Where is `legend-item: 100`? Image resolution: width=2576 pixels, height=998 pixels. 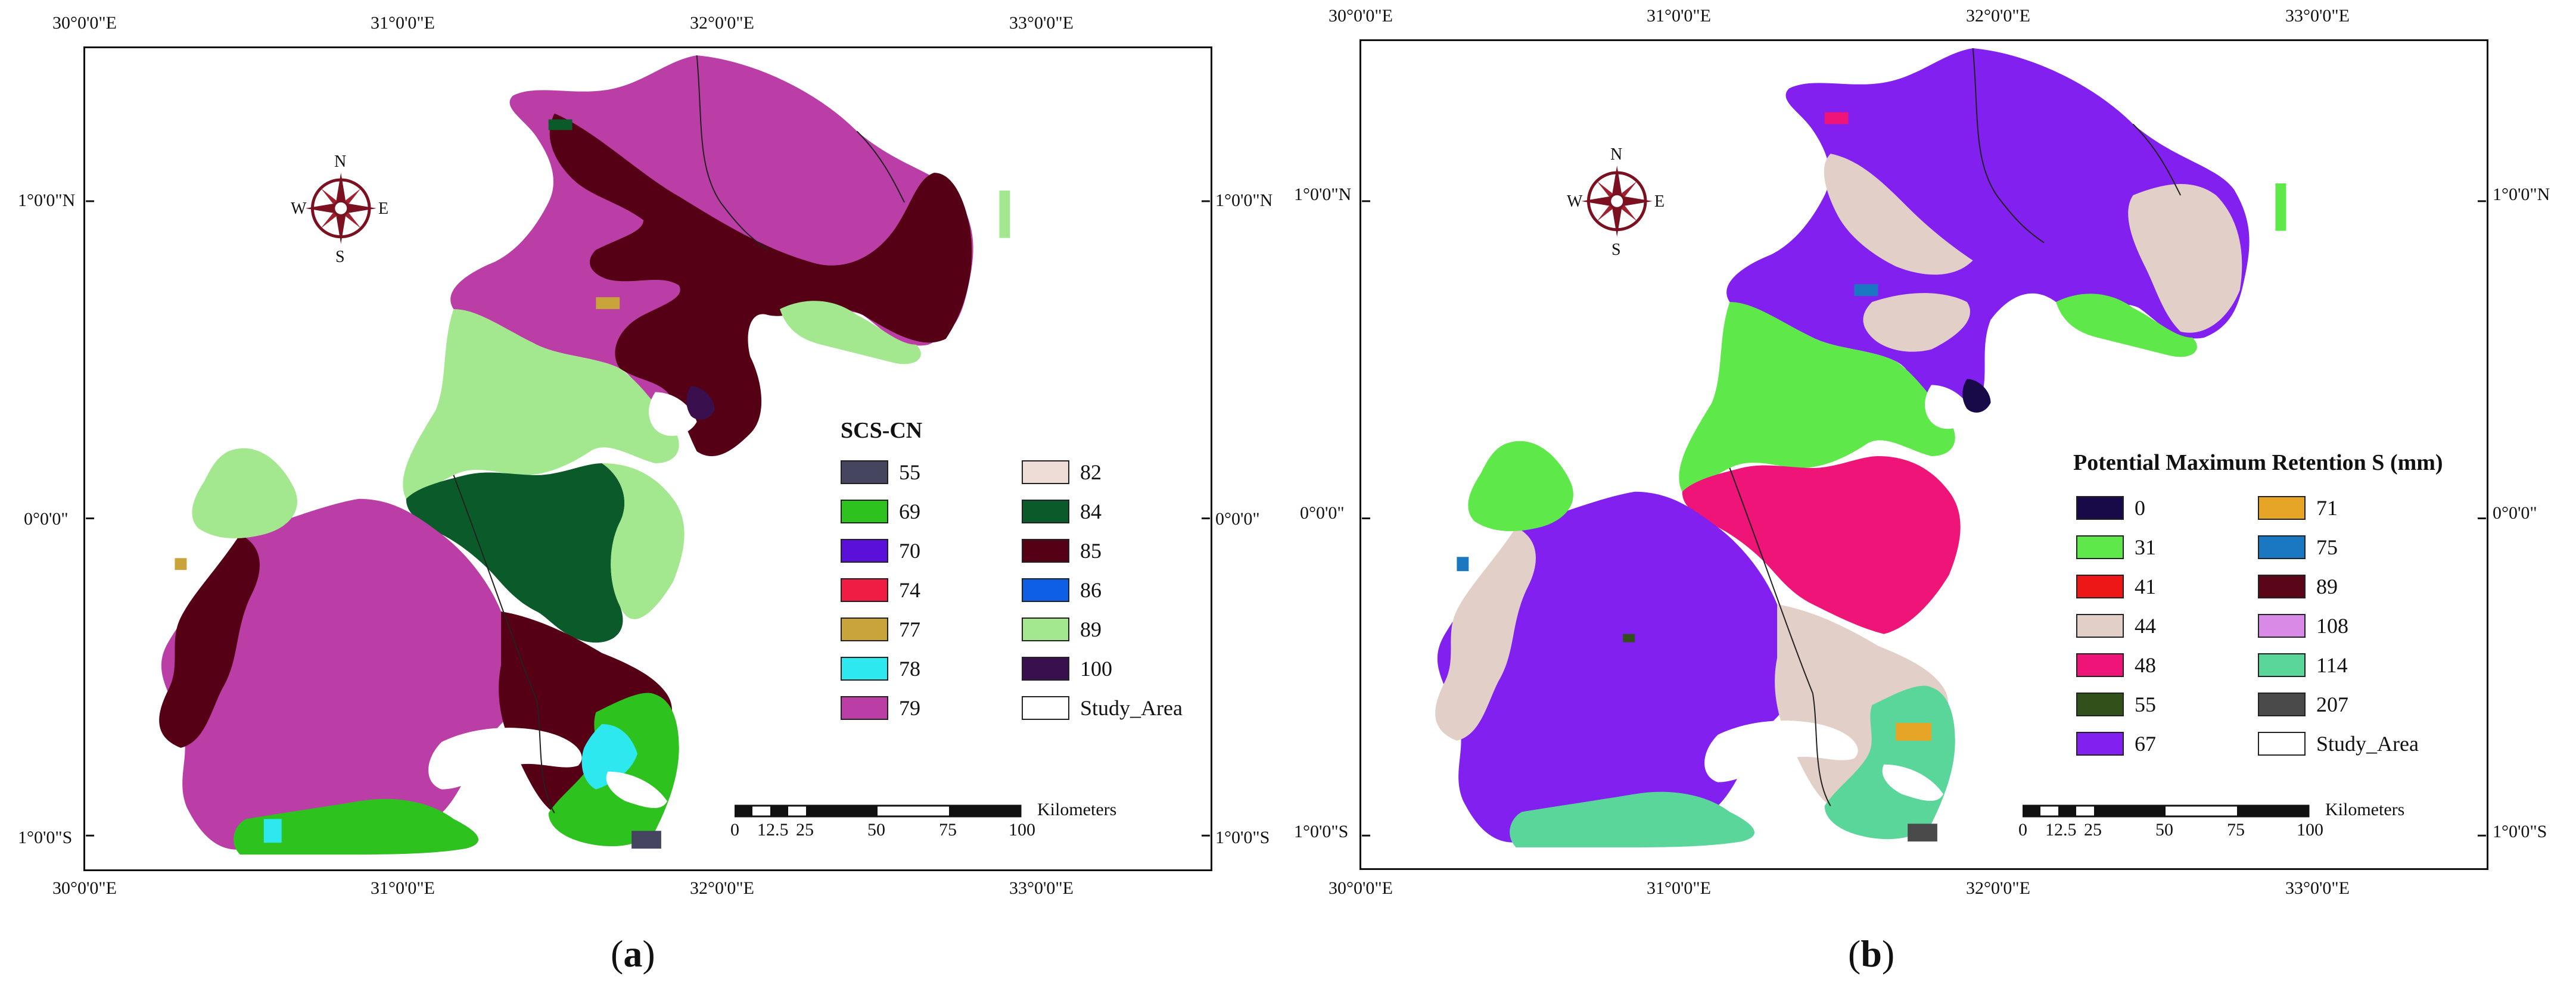 legend-item: 100 is located at coordinates (1067, 669).